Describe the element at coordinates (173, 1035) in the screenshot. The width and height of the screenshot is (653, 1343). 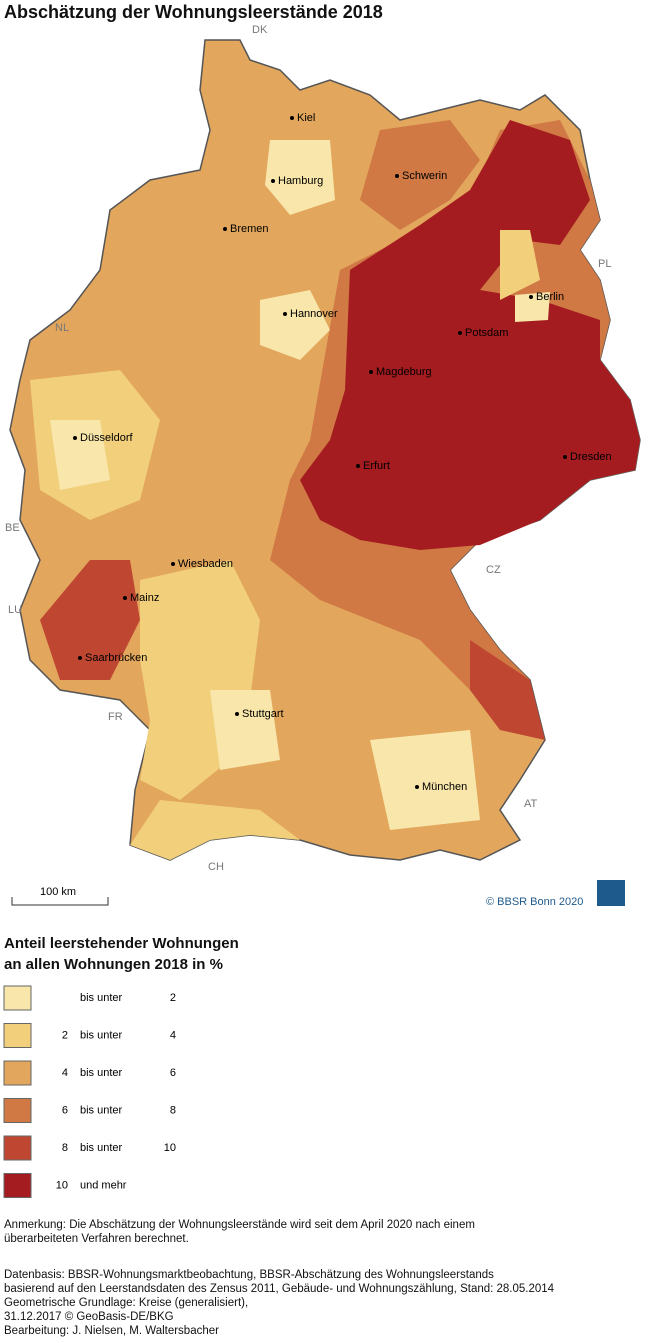
I see `legend-to: 4` at that location.